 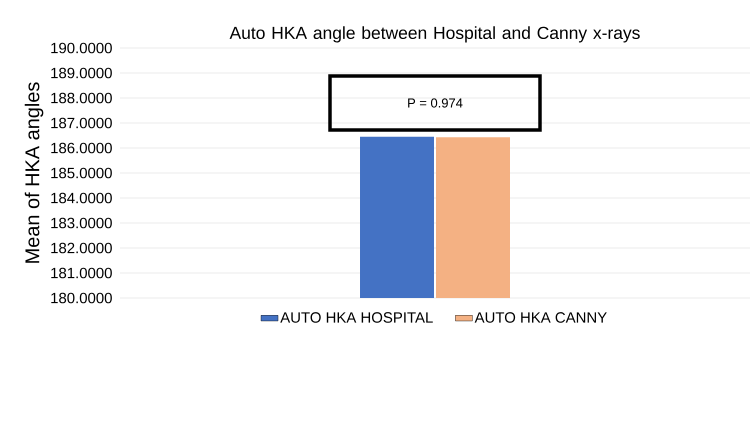 I want to click on y-tick-label: 185.0000, so click(x=81, y=173).